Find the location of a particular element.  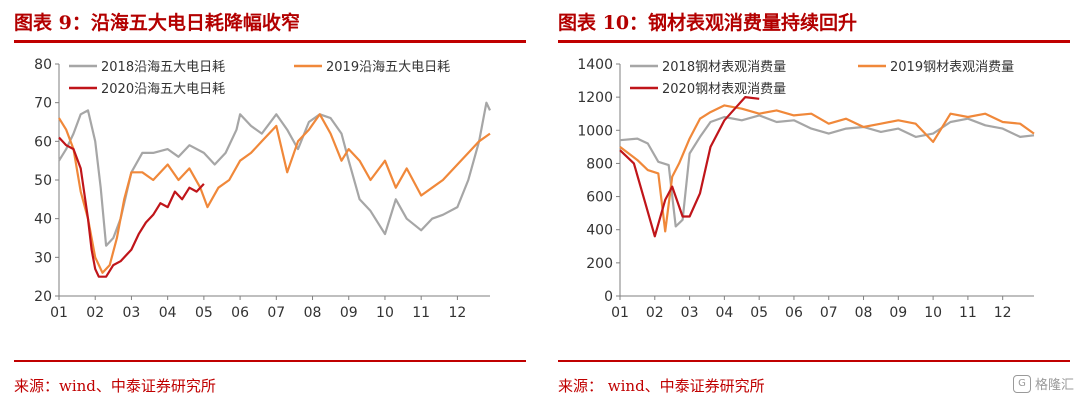

y-tick-label: 1400 is located at coordinates (595, 65).